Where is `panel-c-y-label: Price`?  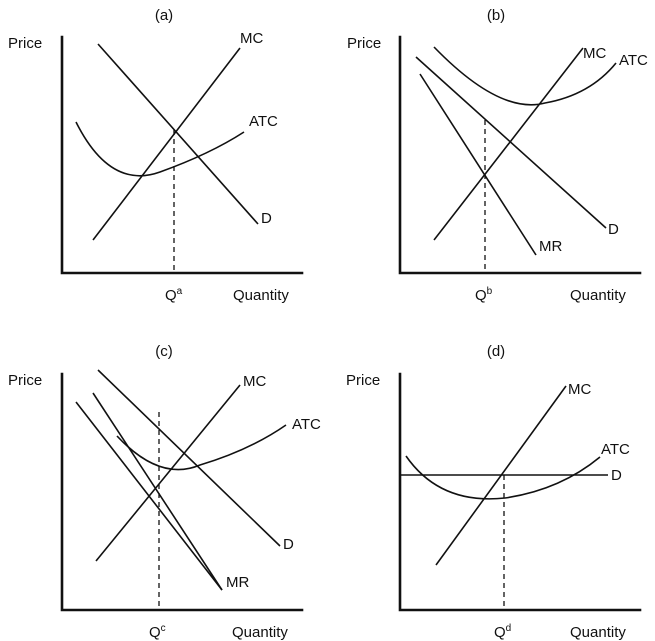
panel-c-y-label: Price is located at coordinates (25, 380).